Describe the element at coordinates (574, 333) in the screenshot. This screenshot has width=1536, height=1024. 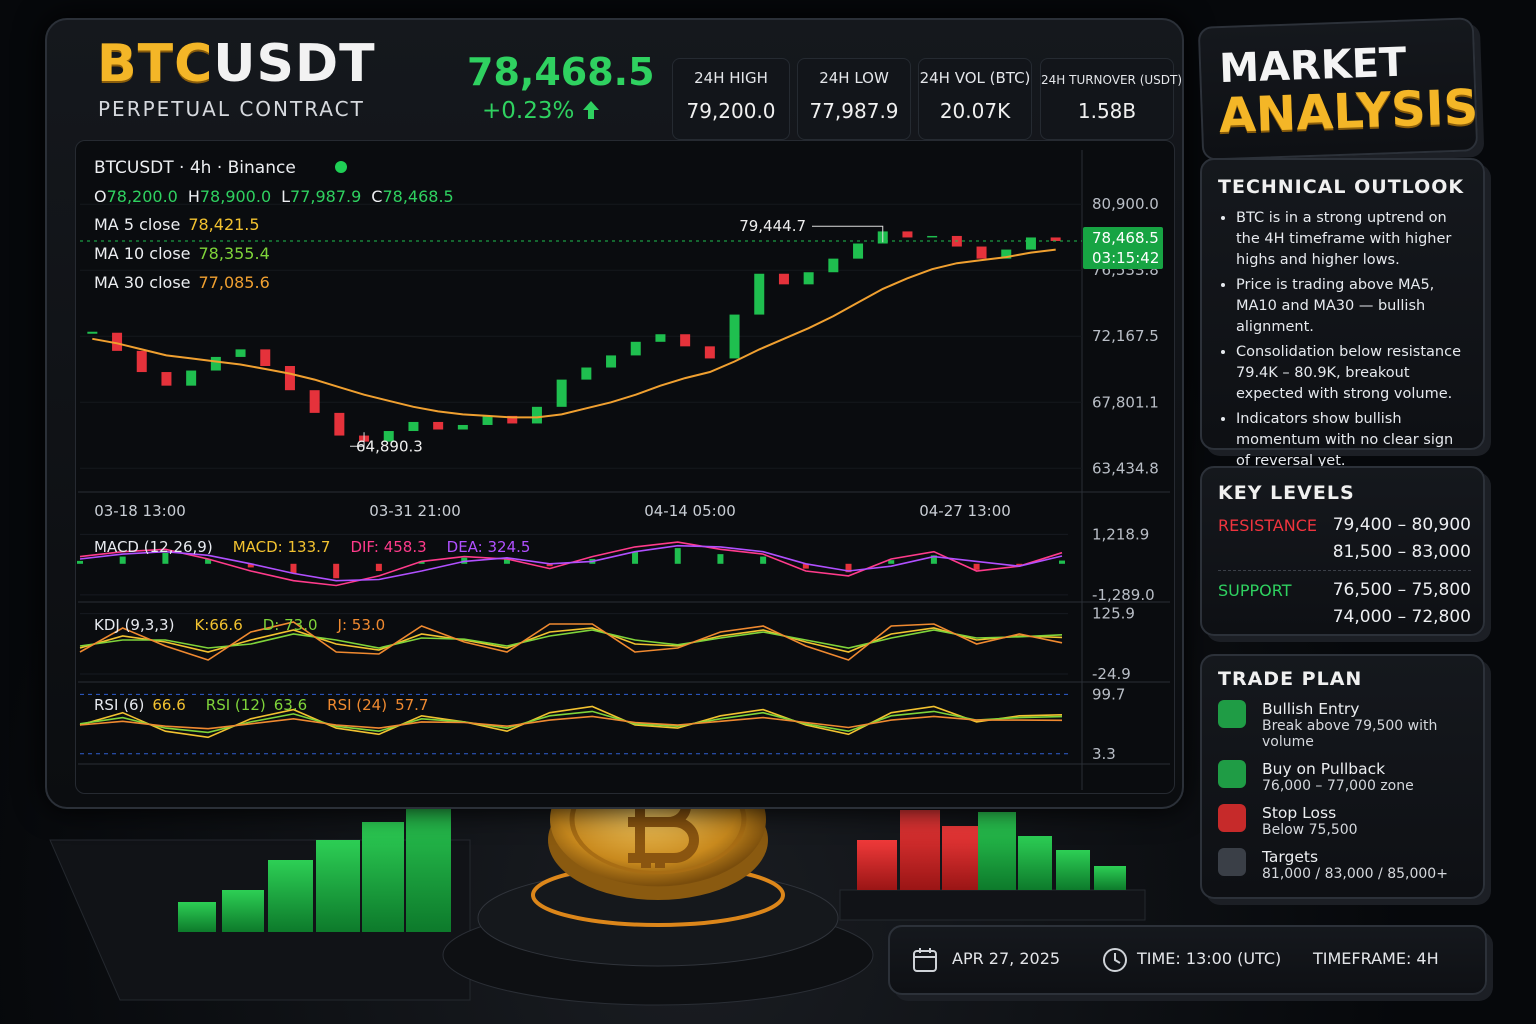
I see `ma-line` at that location.